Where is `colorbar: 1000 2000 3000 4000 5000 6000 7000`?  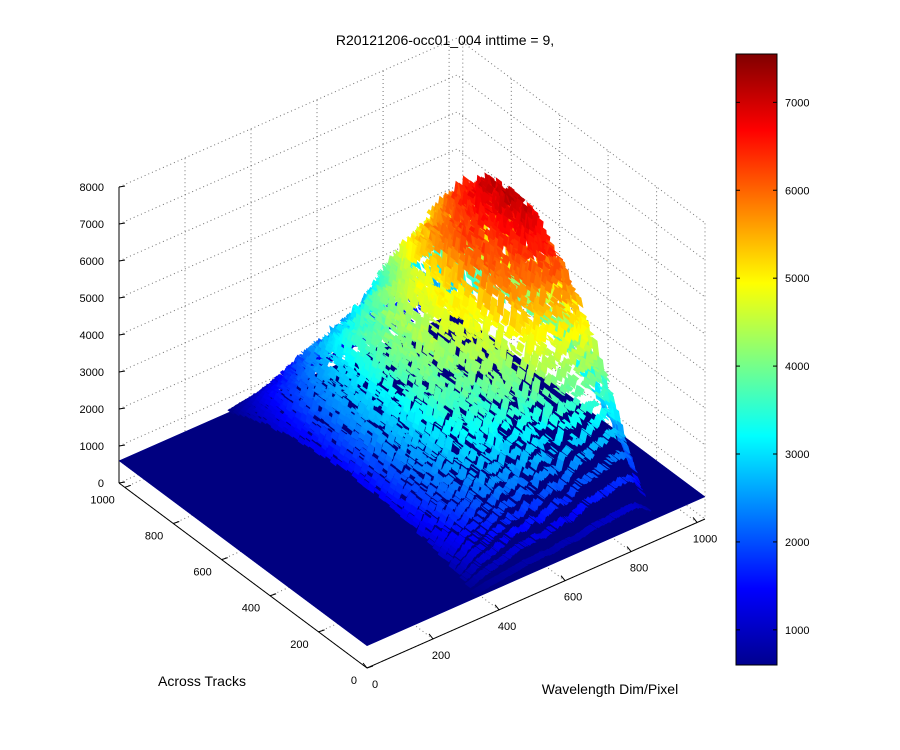 colorbar: 1000 2000 3000 4000 5000 6000 7000 is located at coordinates (772, 359).